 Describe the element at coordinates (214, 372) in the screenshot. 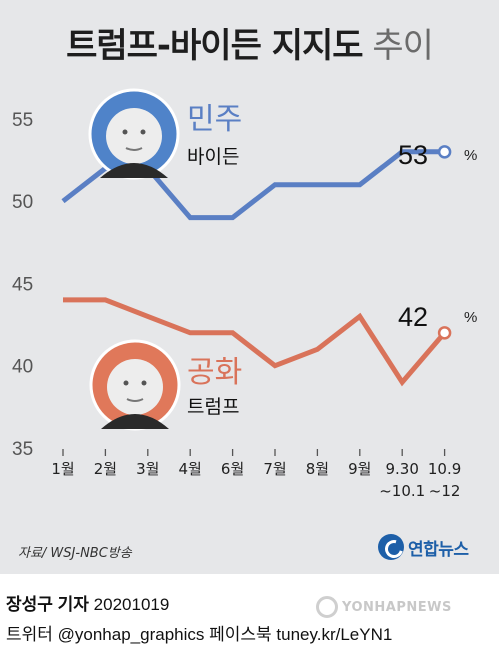

I see `legend-republican-party: 공화` at that location.